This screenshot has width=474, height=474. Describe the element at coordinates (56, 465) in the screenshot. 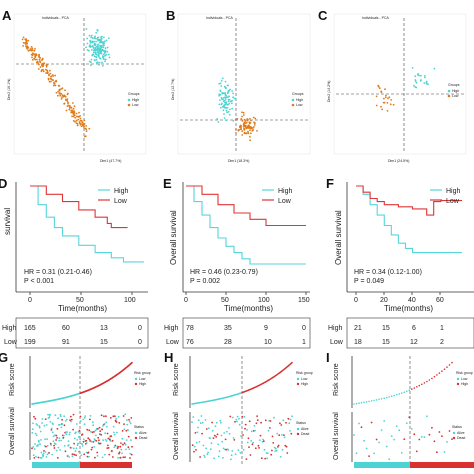

I see `risk-bar-low` at that location.